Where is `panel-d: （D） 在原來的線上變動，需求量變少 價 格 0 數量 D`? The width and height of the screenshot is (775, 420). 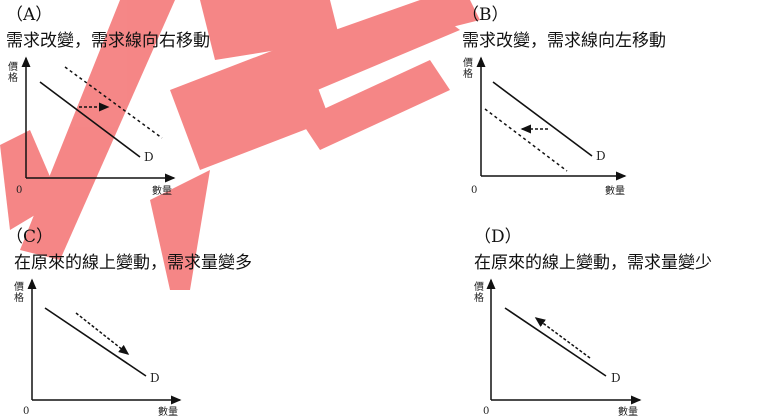
panel-d: （D） 在原來的線上變動，需求量變少 價 格 0 數量 D is located at coordinates (593, 322).